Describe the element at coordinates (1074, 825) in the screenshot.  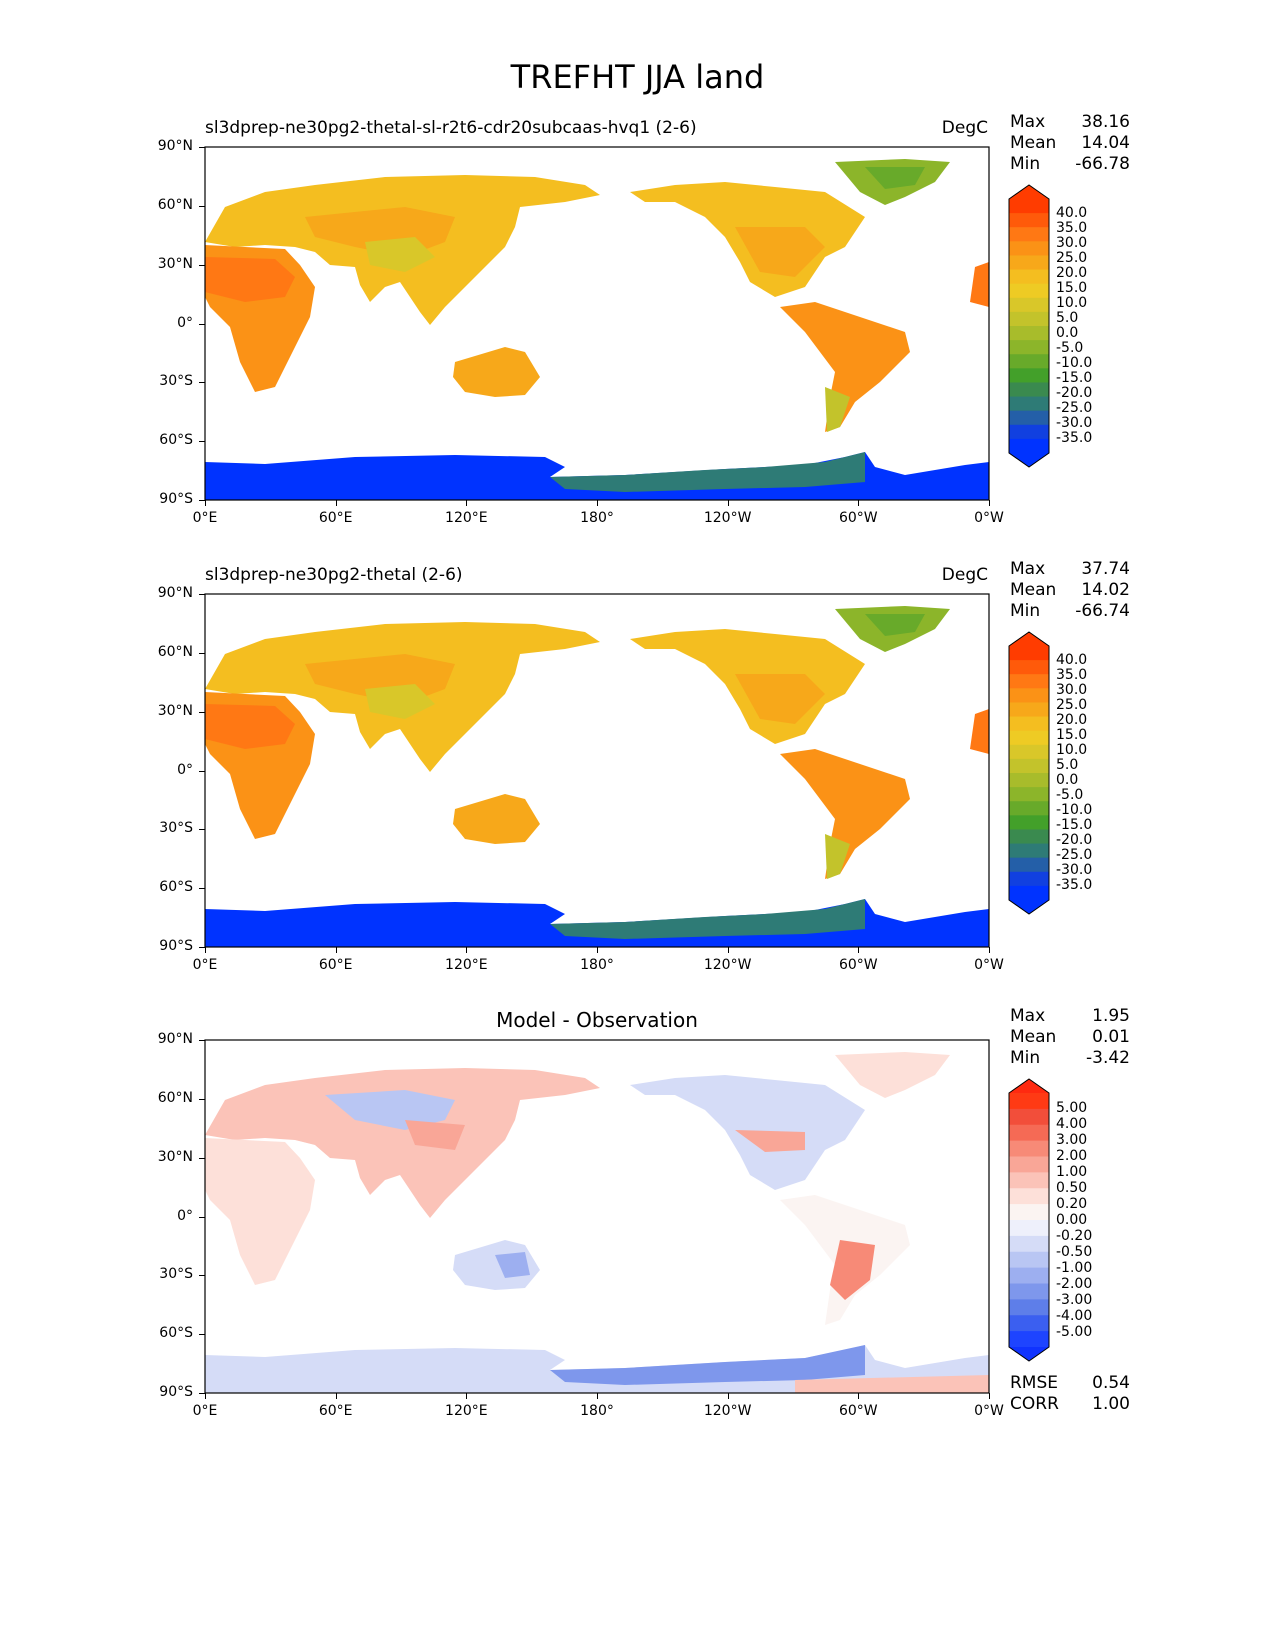
I see `colorbar-tick-label: -15.0` at that location.